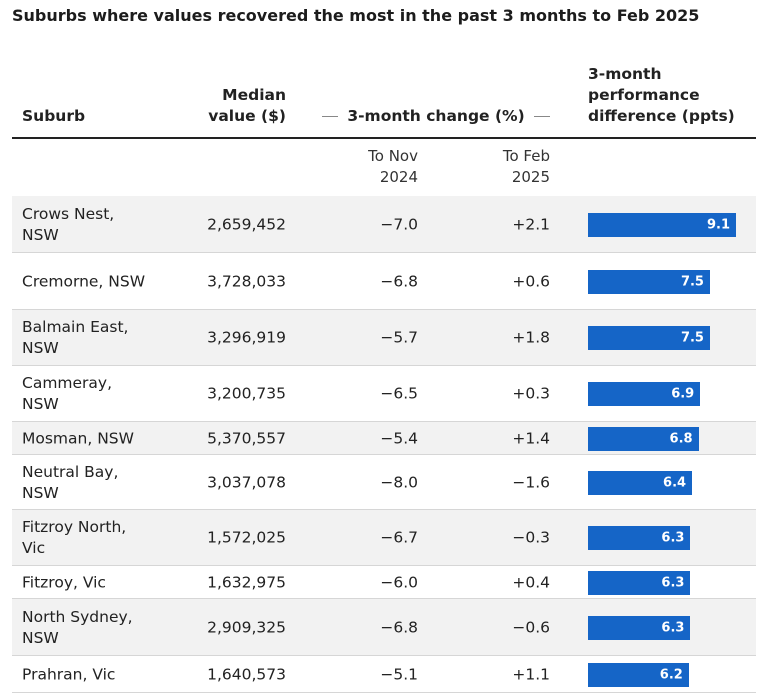  Describe the element at coordinates (661, 116) in the screenshot. I see `header-perf-line3: difference (ppts)` at that location.